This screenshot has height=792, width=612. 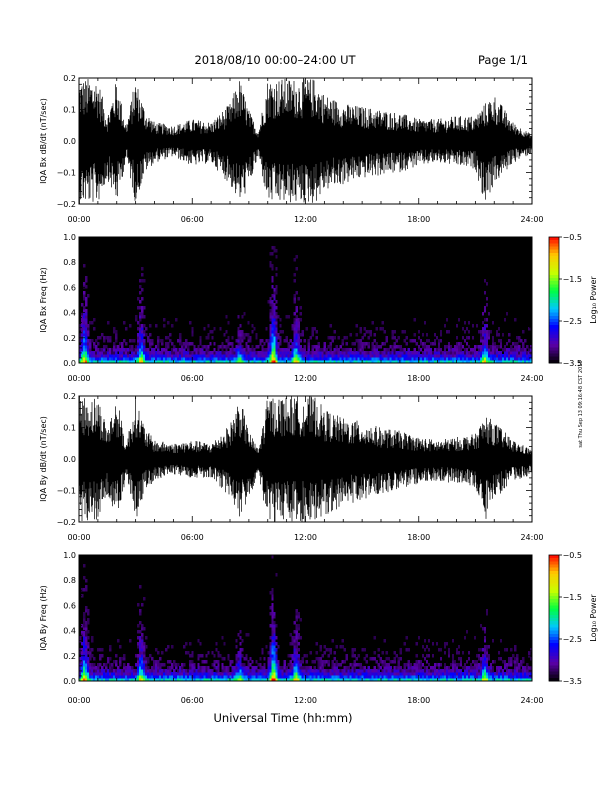 I want to click on iby_spec-y-tick-label: 0.8, so click(x=69, y=580).